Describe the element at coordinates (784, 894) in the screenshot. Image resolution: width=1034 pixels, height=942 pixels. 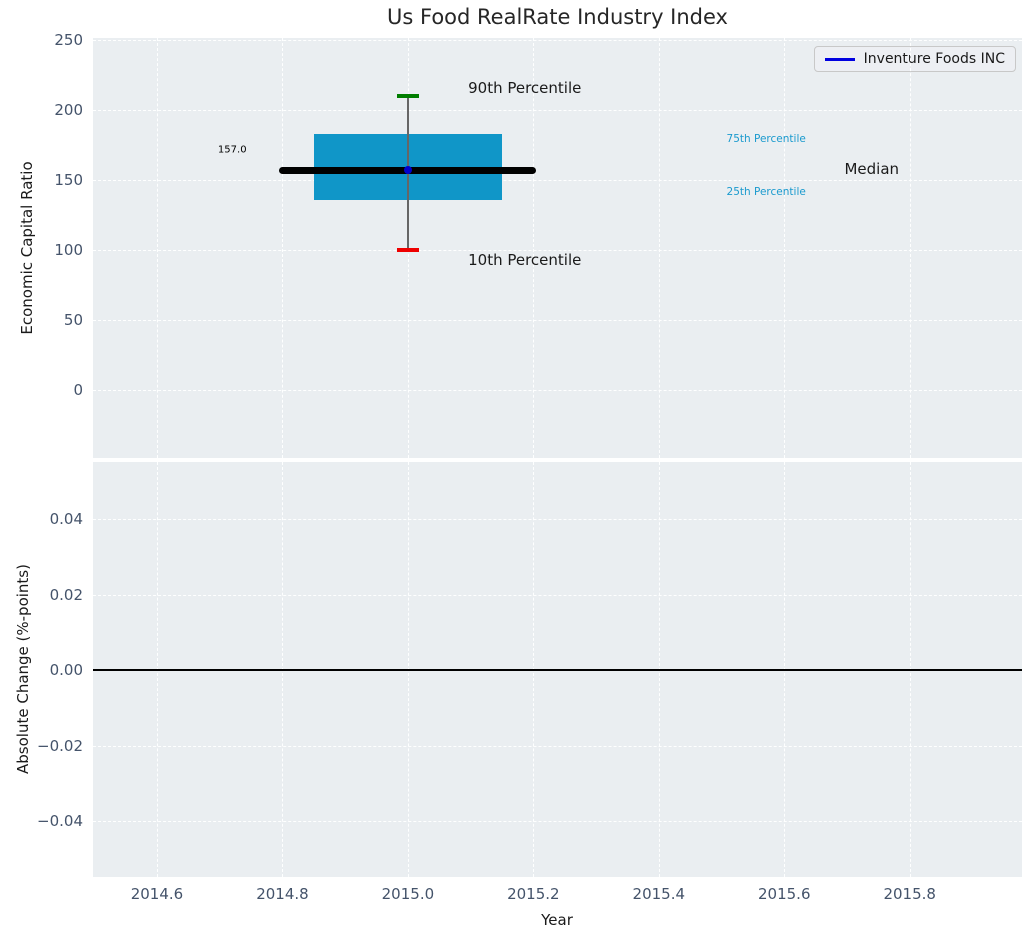
I see `x-tick-label: 2015.6` at that location.